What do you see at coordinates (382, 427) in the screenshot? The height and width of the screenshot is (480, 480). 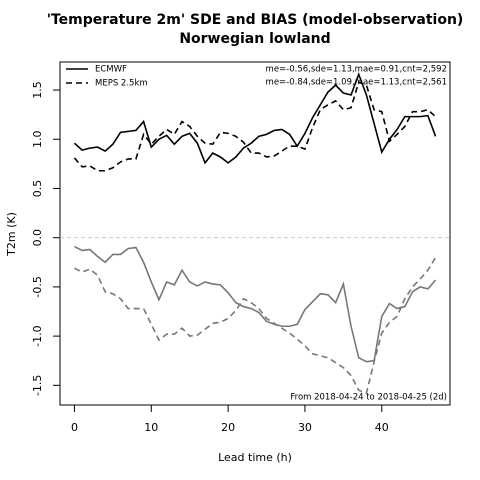 I see `x-tick-label: 40` at bounding box center [382, 427].